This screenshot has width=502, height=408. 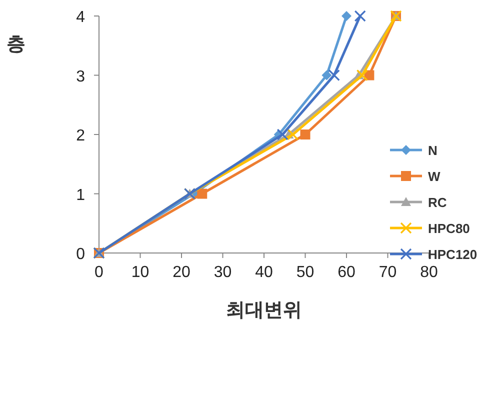 What do you see at coordinates (81, 77) in the screenshot?
I see `y-tick-label: 3` at bounding box center [81, 77].